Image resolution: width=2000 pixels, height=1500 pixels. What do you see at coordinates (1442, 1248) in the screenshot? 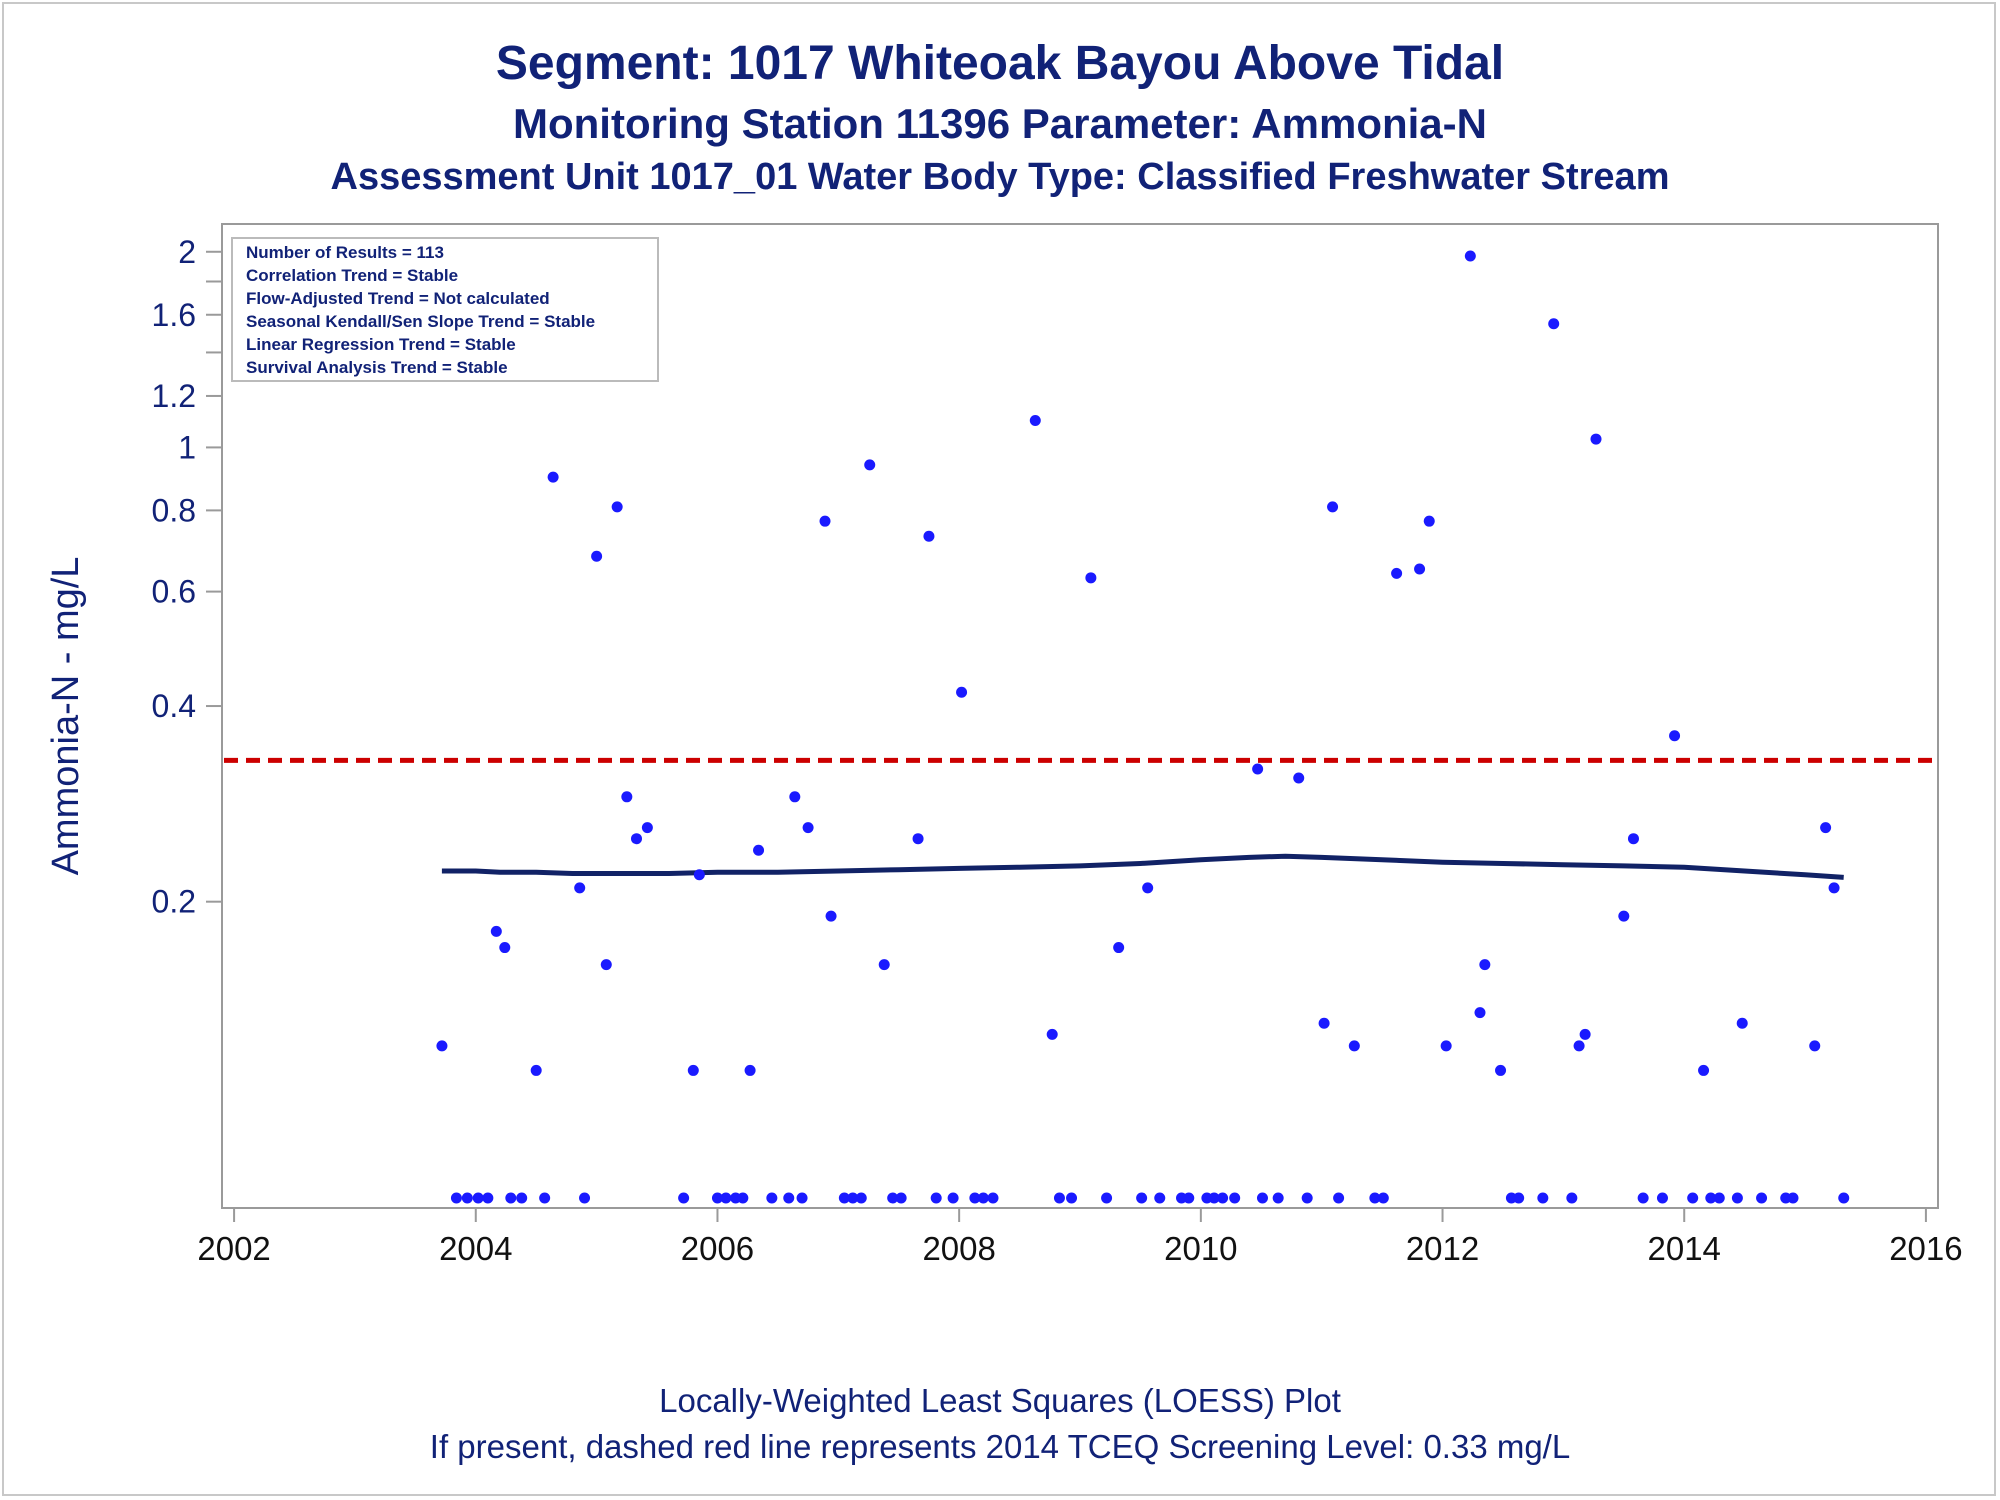
I see `x-tick-label: 2012` at bounding box center [1442, 1248].